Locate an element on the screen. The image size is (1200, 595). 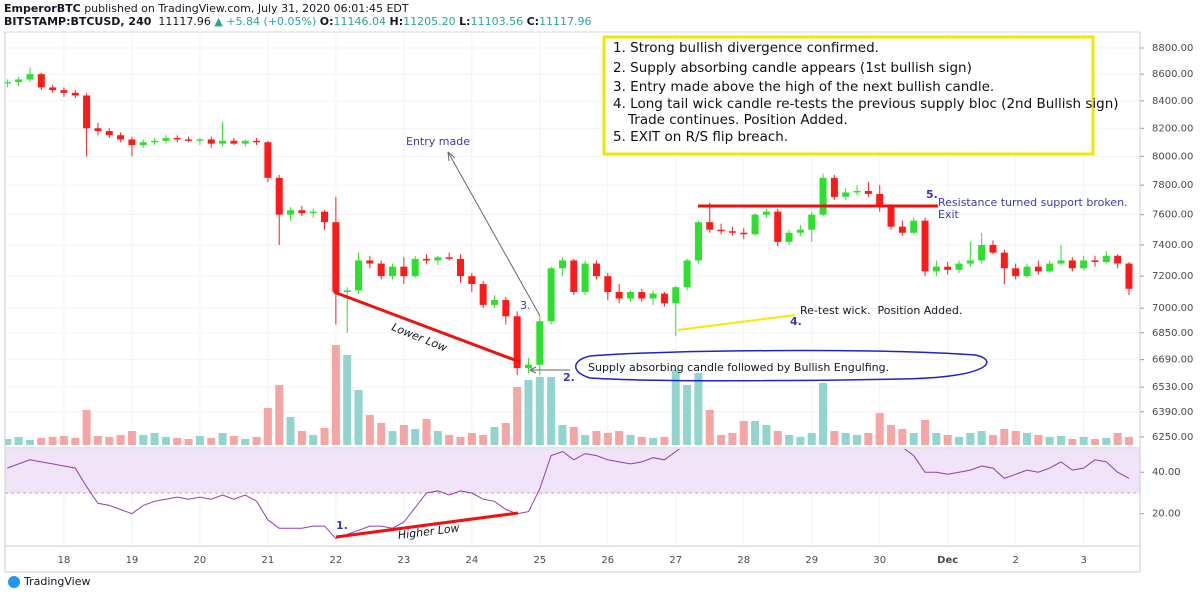
annotation: Re-test wick. Position Added. is located at coordinates (881, 310).